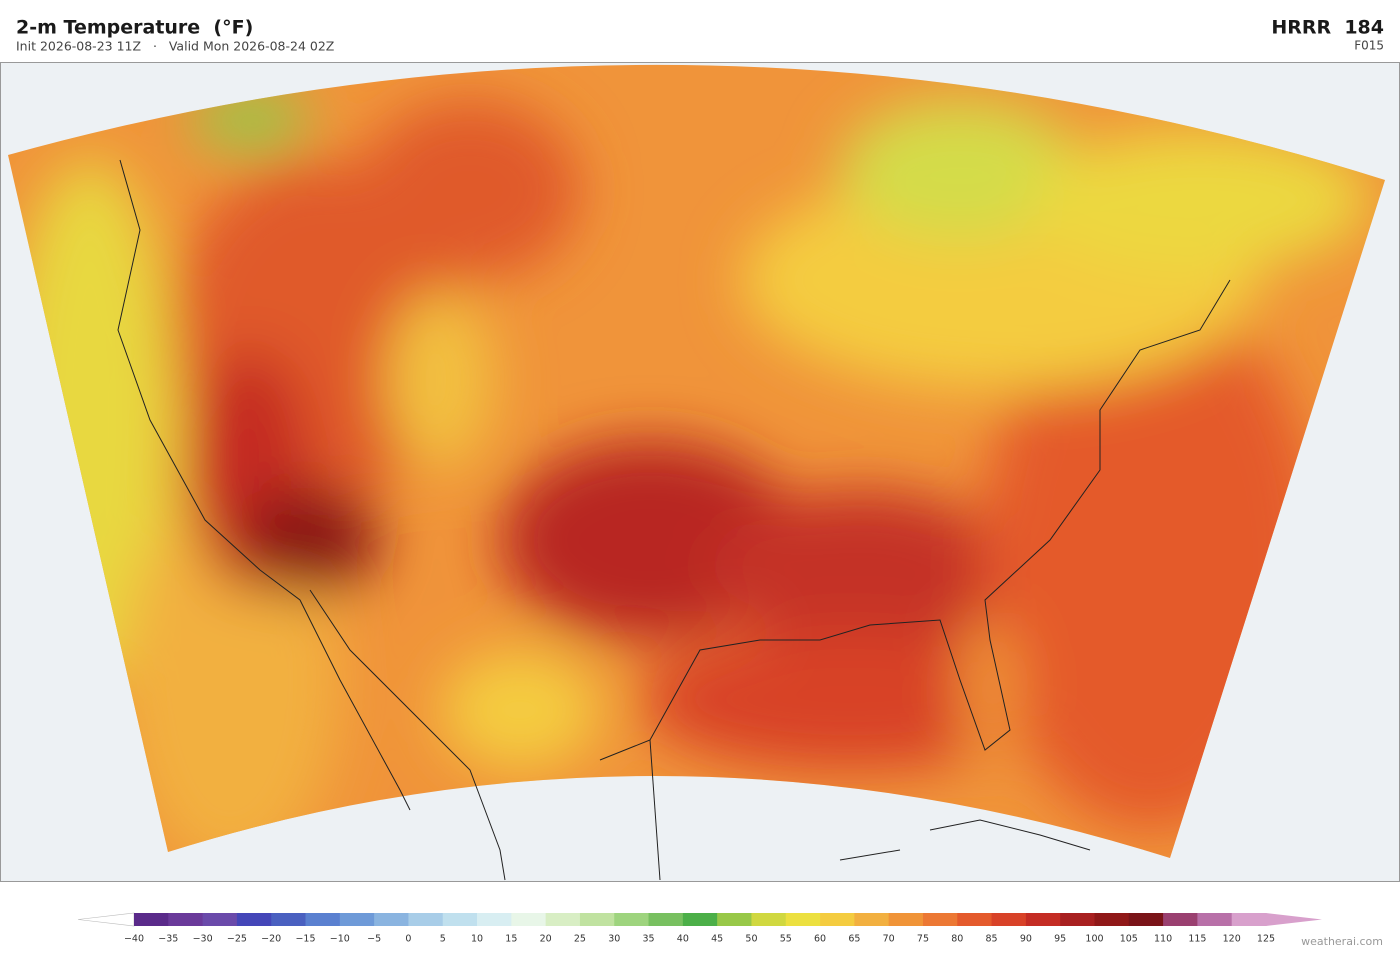 The image size is (1400, 956). What do you see at coordinates (1197, 939) in the screenshot?
I see `colorbar-tick-label: 115` at bounding box center [1197, 939].